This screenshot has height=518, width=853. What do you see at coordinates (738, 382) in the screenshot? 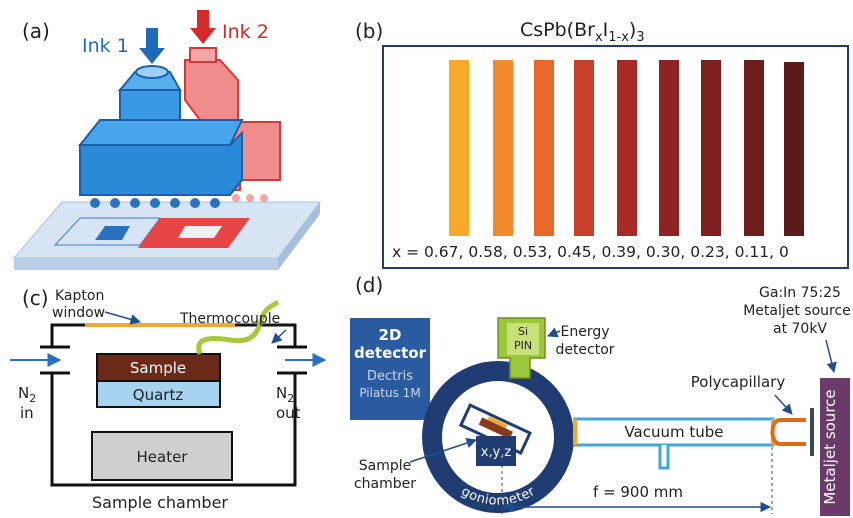
I see `polycapillary-label: Polycapillary` at bounding box center [738, 382].